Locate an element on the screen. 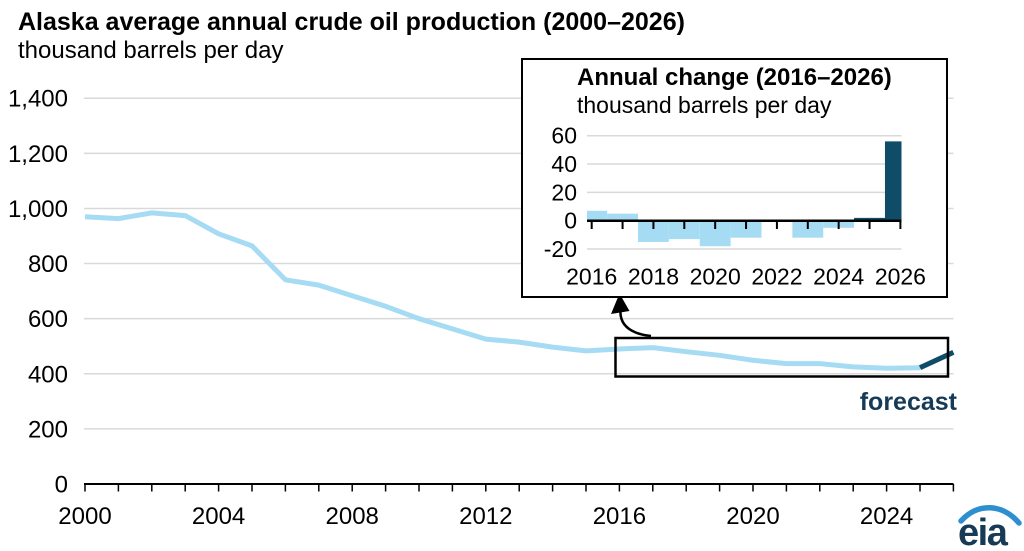 The width and height of the screenshot is (1024, 551). x-axis-label: 2020 is located at coordinates (752, 516).